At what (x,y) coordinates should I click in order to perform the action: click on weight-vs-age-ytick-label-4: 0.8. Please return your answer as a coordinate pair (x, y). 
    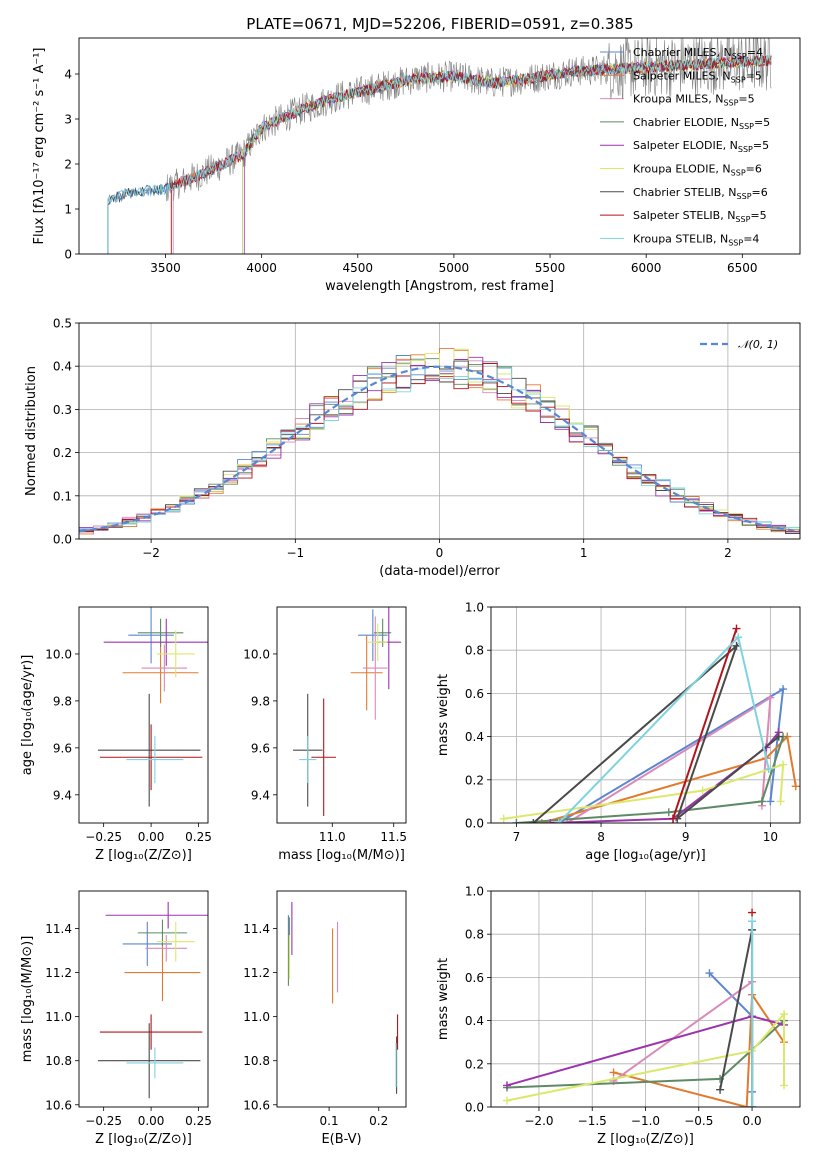
    Looking at the image, I should click on (474, 651).